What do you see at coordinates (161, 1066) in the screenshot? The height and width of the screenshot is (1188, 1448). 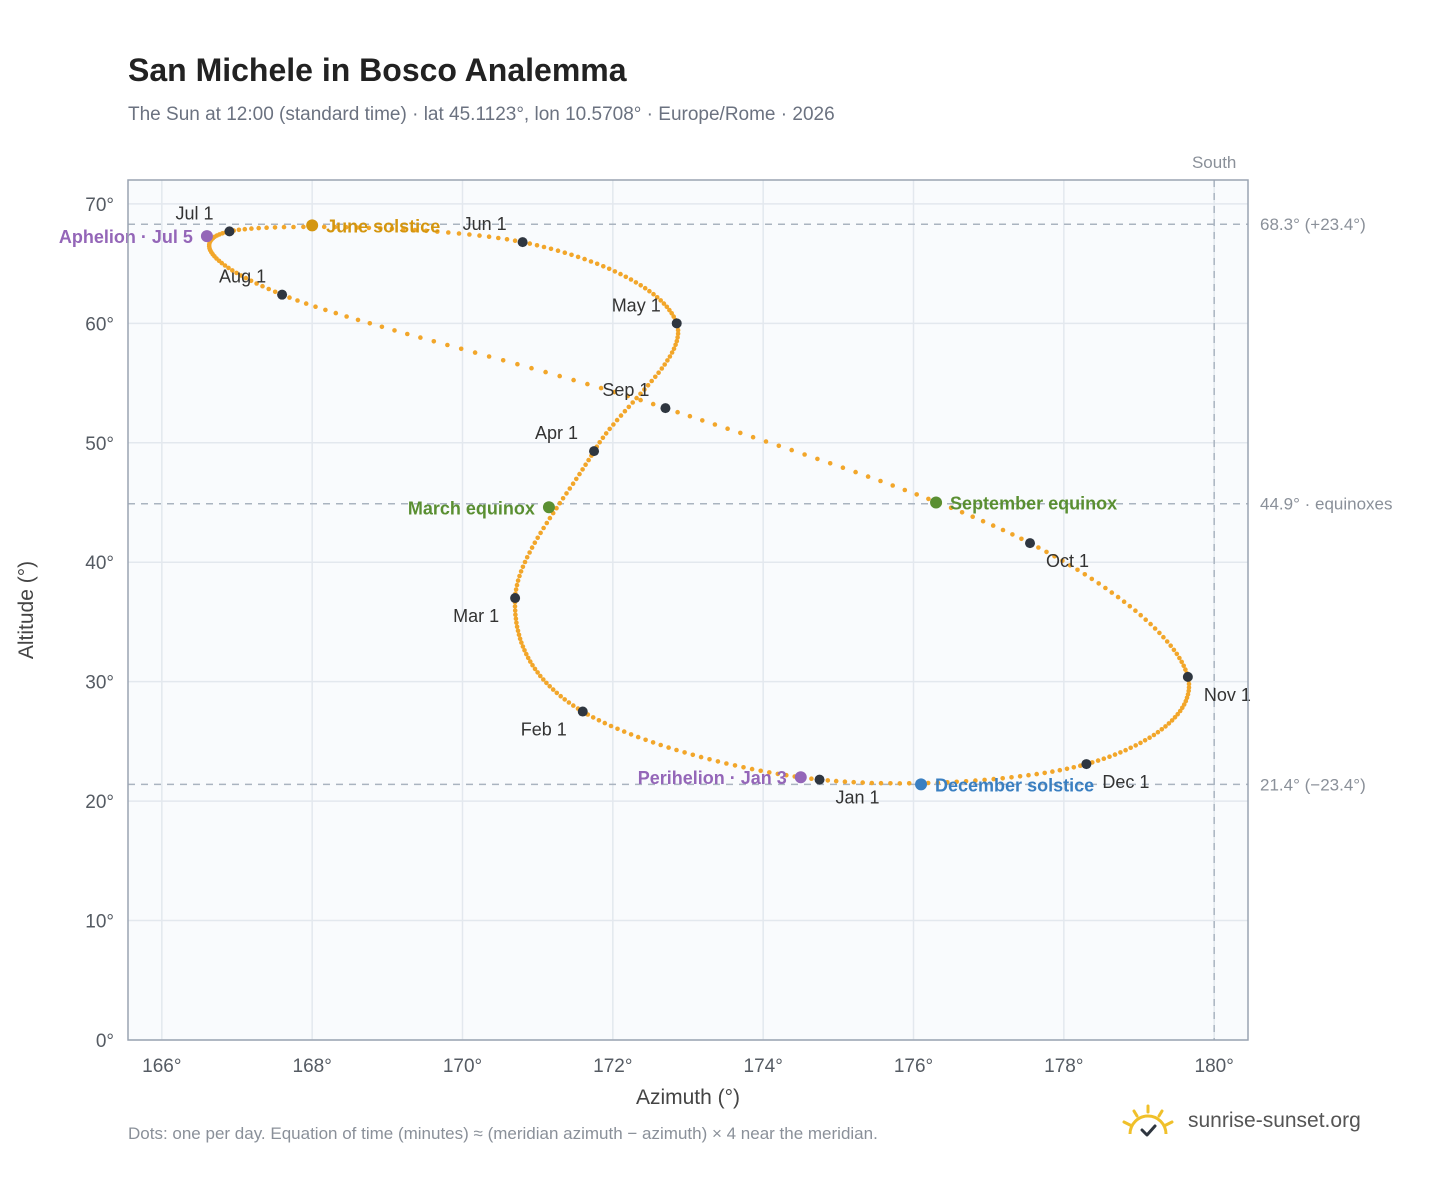 I see `x-tick-label: 166°` at bounding box center [161, 1066].